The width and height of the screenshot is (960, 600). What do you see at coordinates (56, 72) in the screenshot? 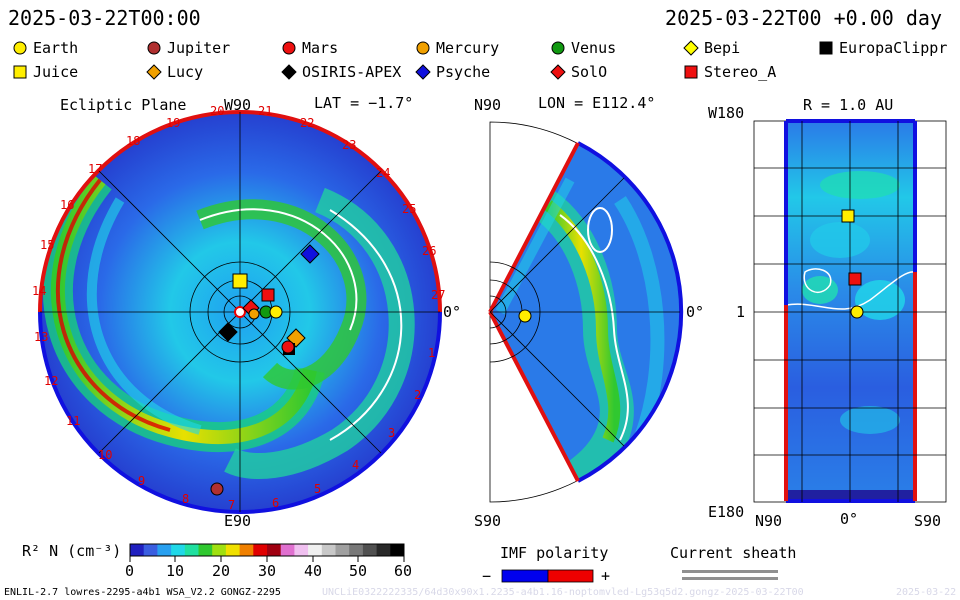
I see `legend-label: Juice` at bounding box center [56, 72].